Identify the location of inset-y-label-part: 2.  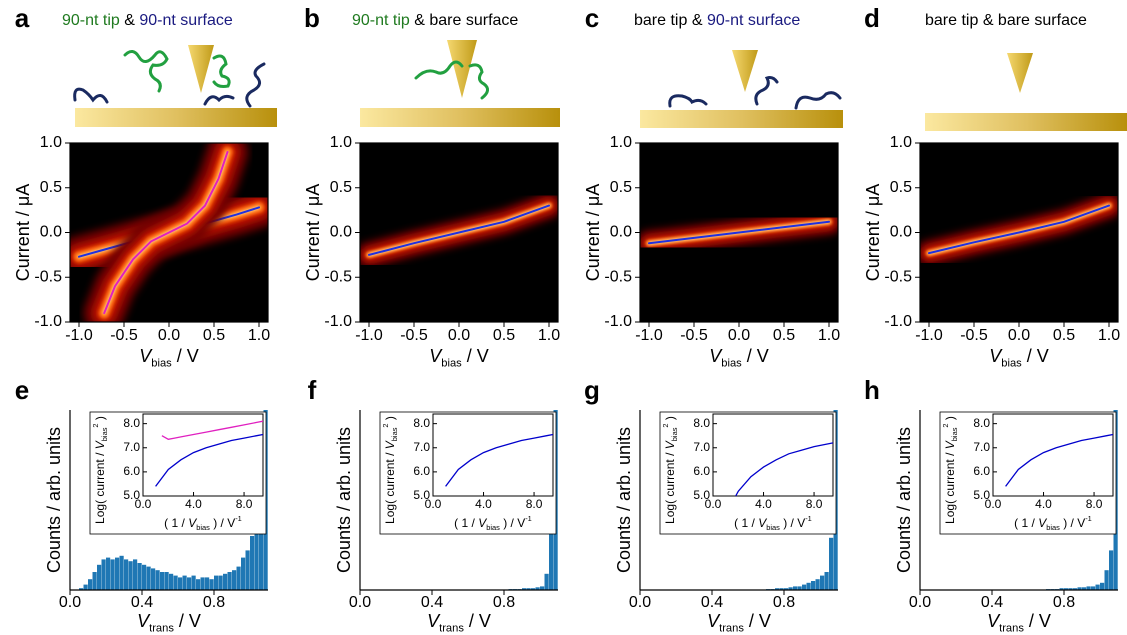
(665, 425).